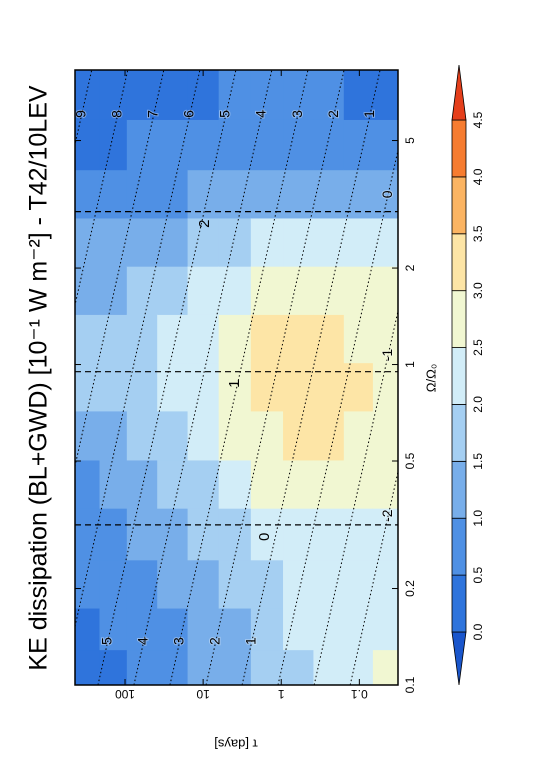  I want to click on colorbar, so click(459, 375).